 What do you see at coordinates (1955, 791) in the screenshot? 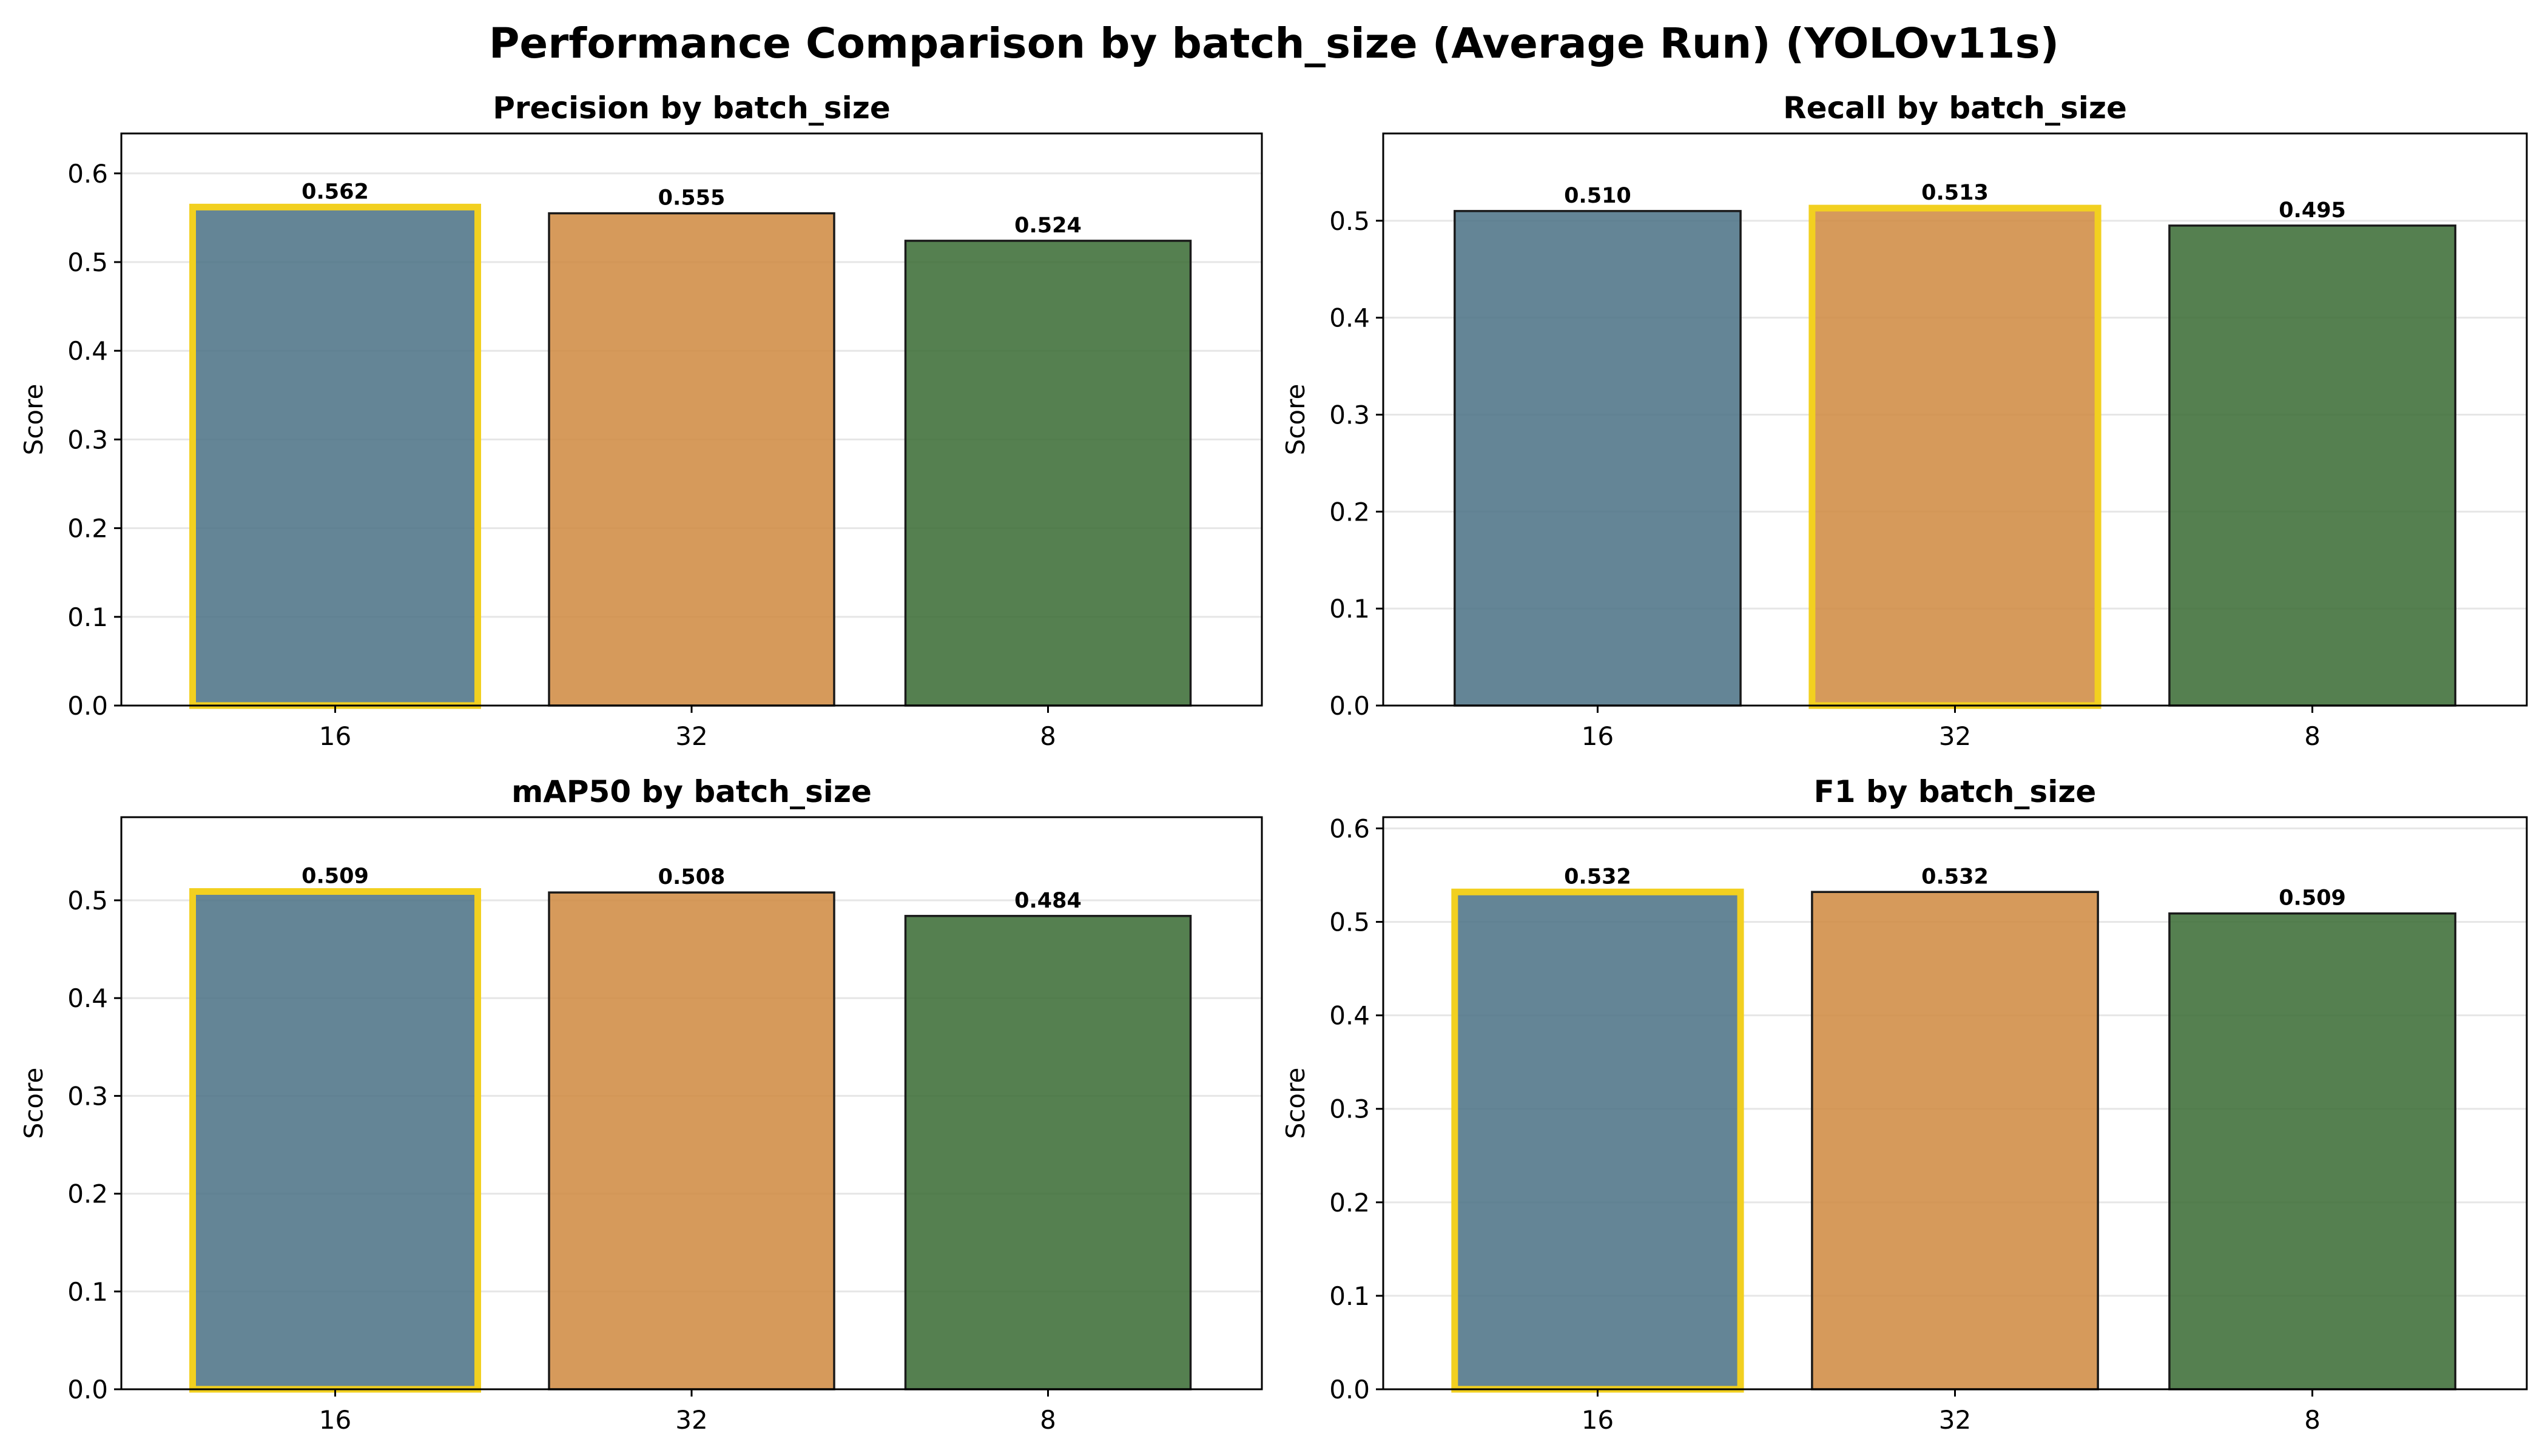
I see `subplot-title: F1 by batch_size` at bounding box center [1955, 791].